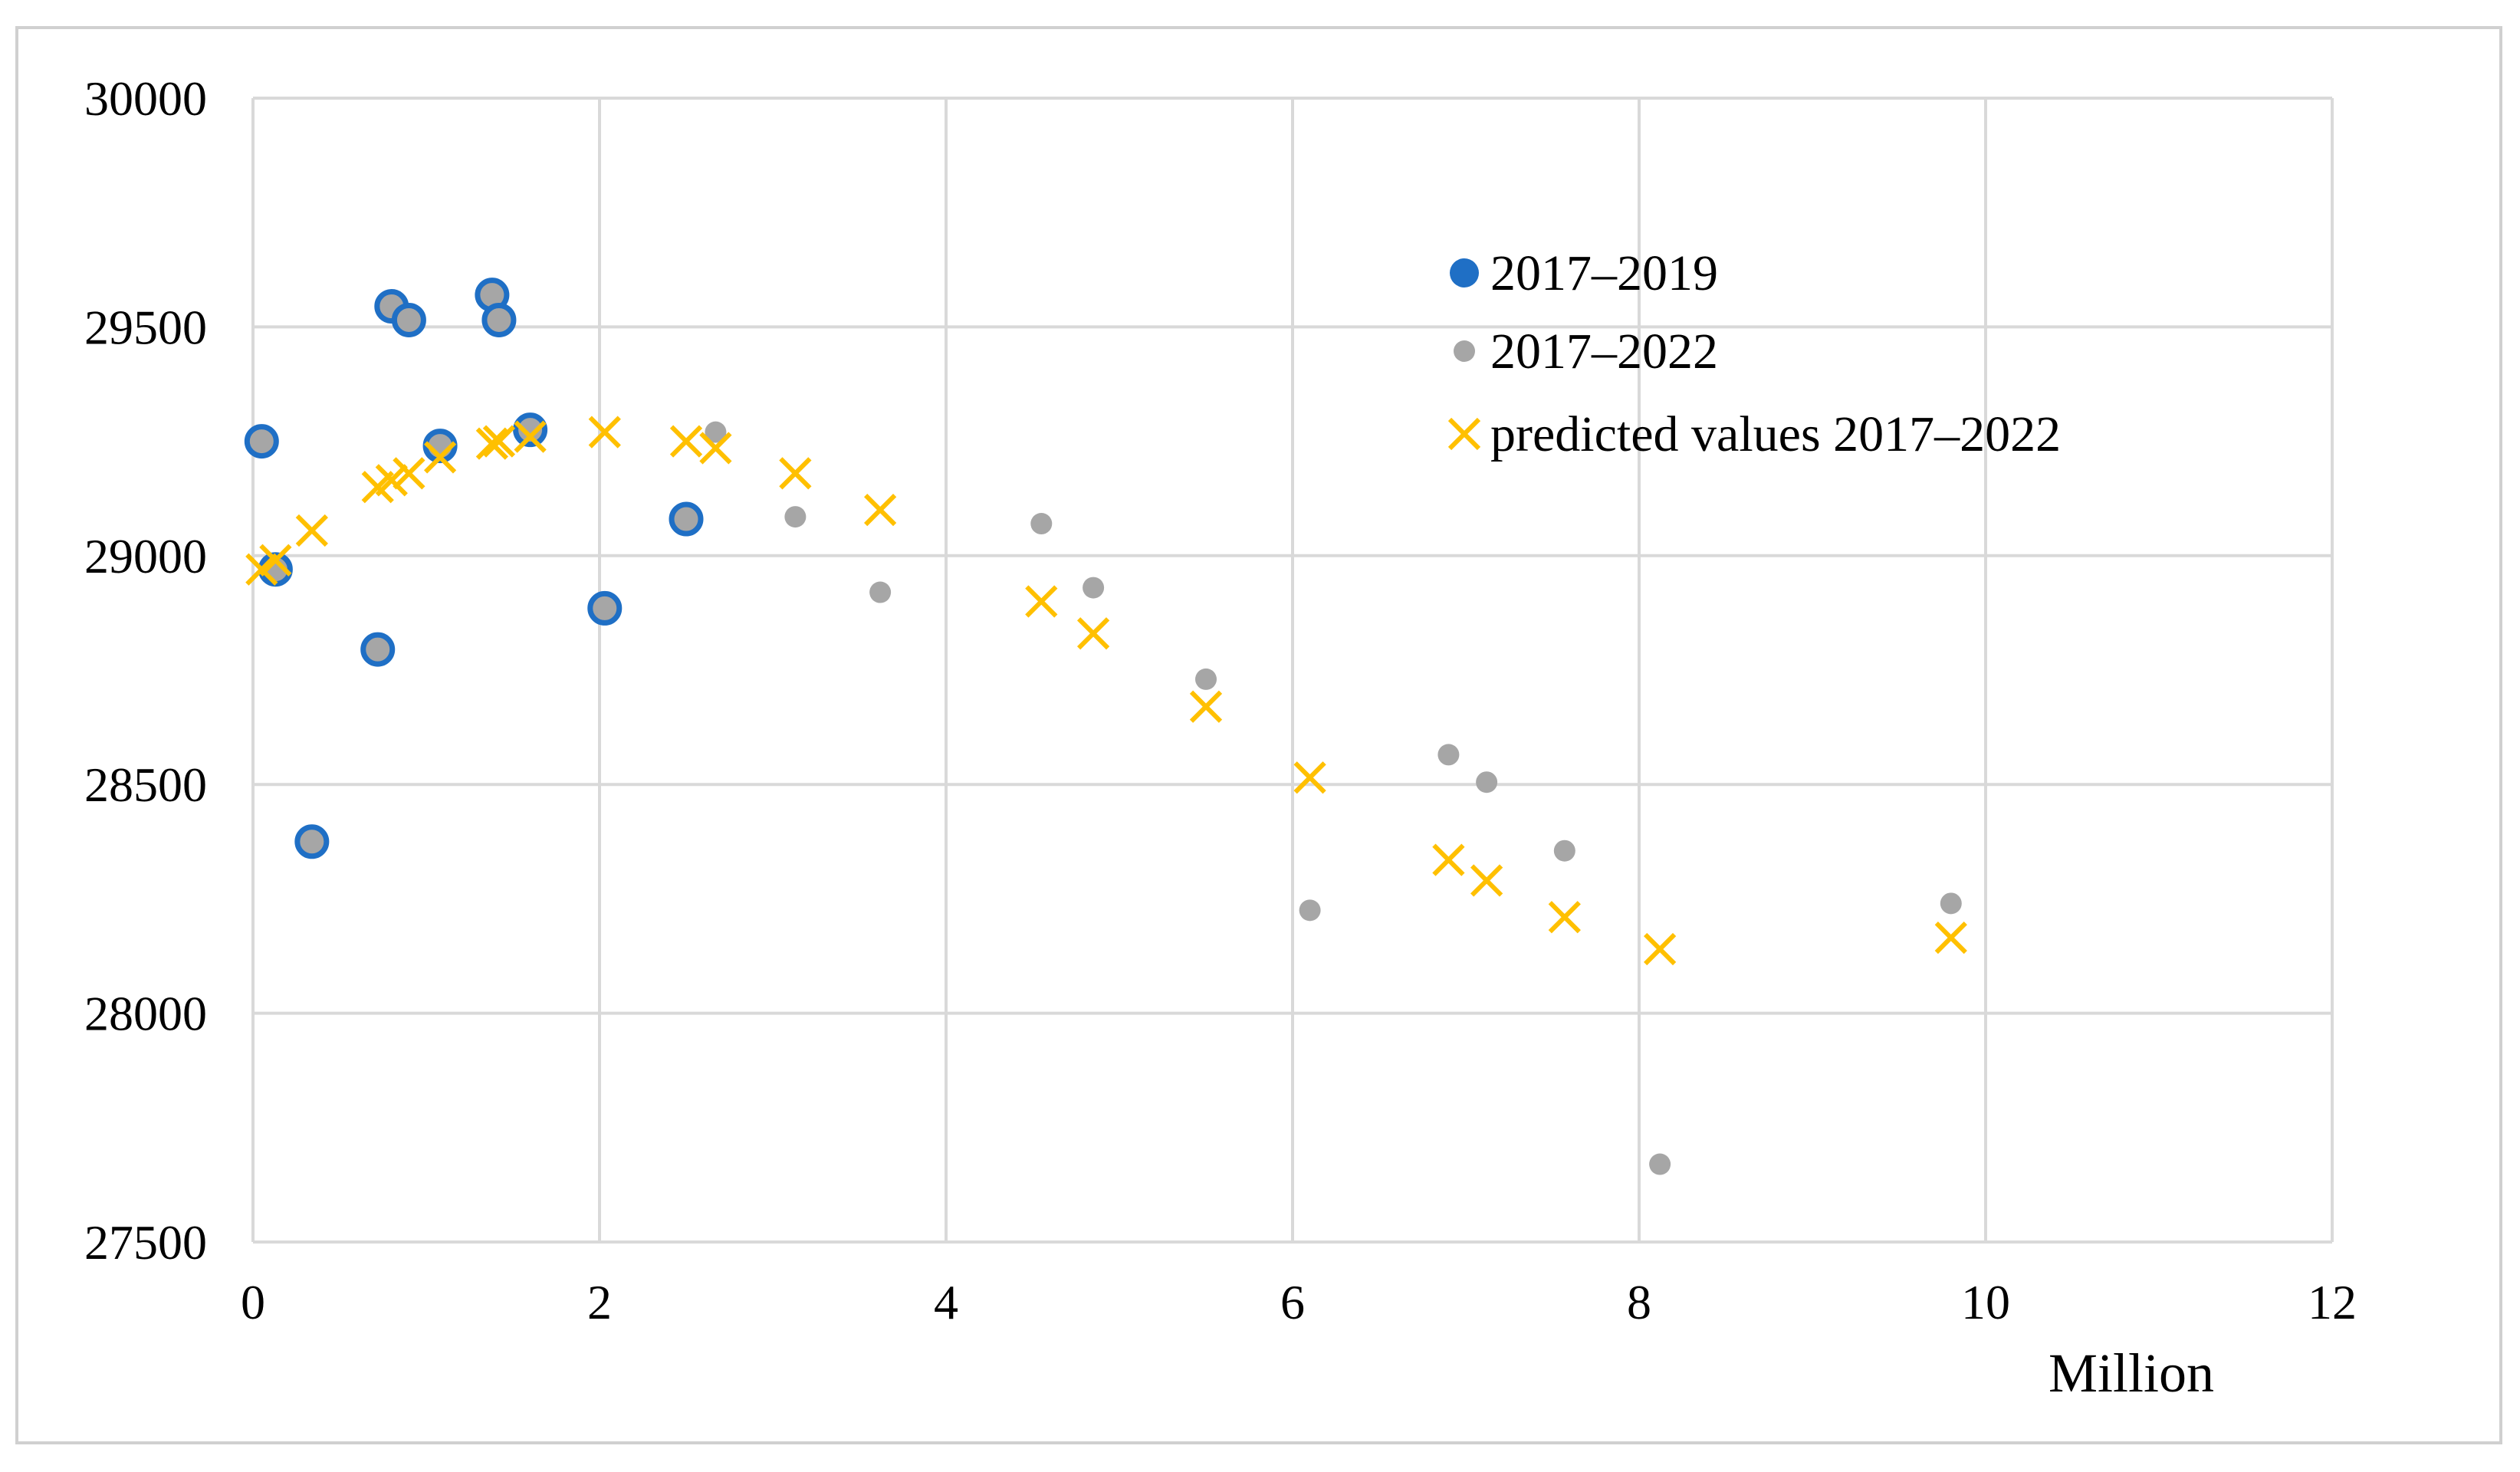  Describe the element at coordinates (2332, 1302) in the screenshot. I see `x-tick-label: 12` at that location.